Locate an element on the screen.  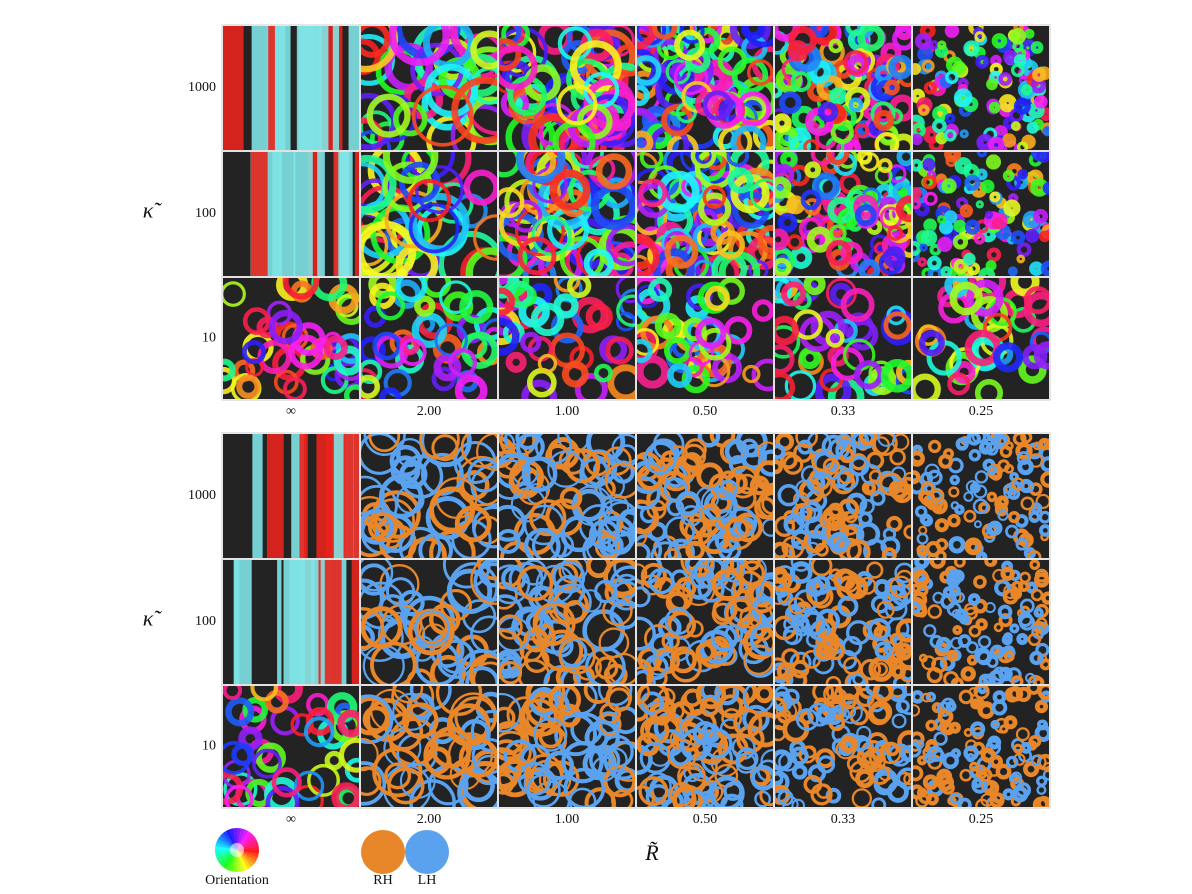
wheel-center is located at coordinates (237, 850).